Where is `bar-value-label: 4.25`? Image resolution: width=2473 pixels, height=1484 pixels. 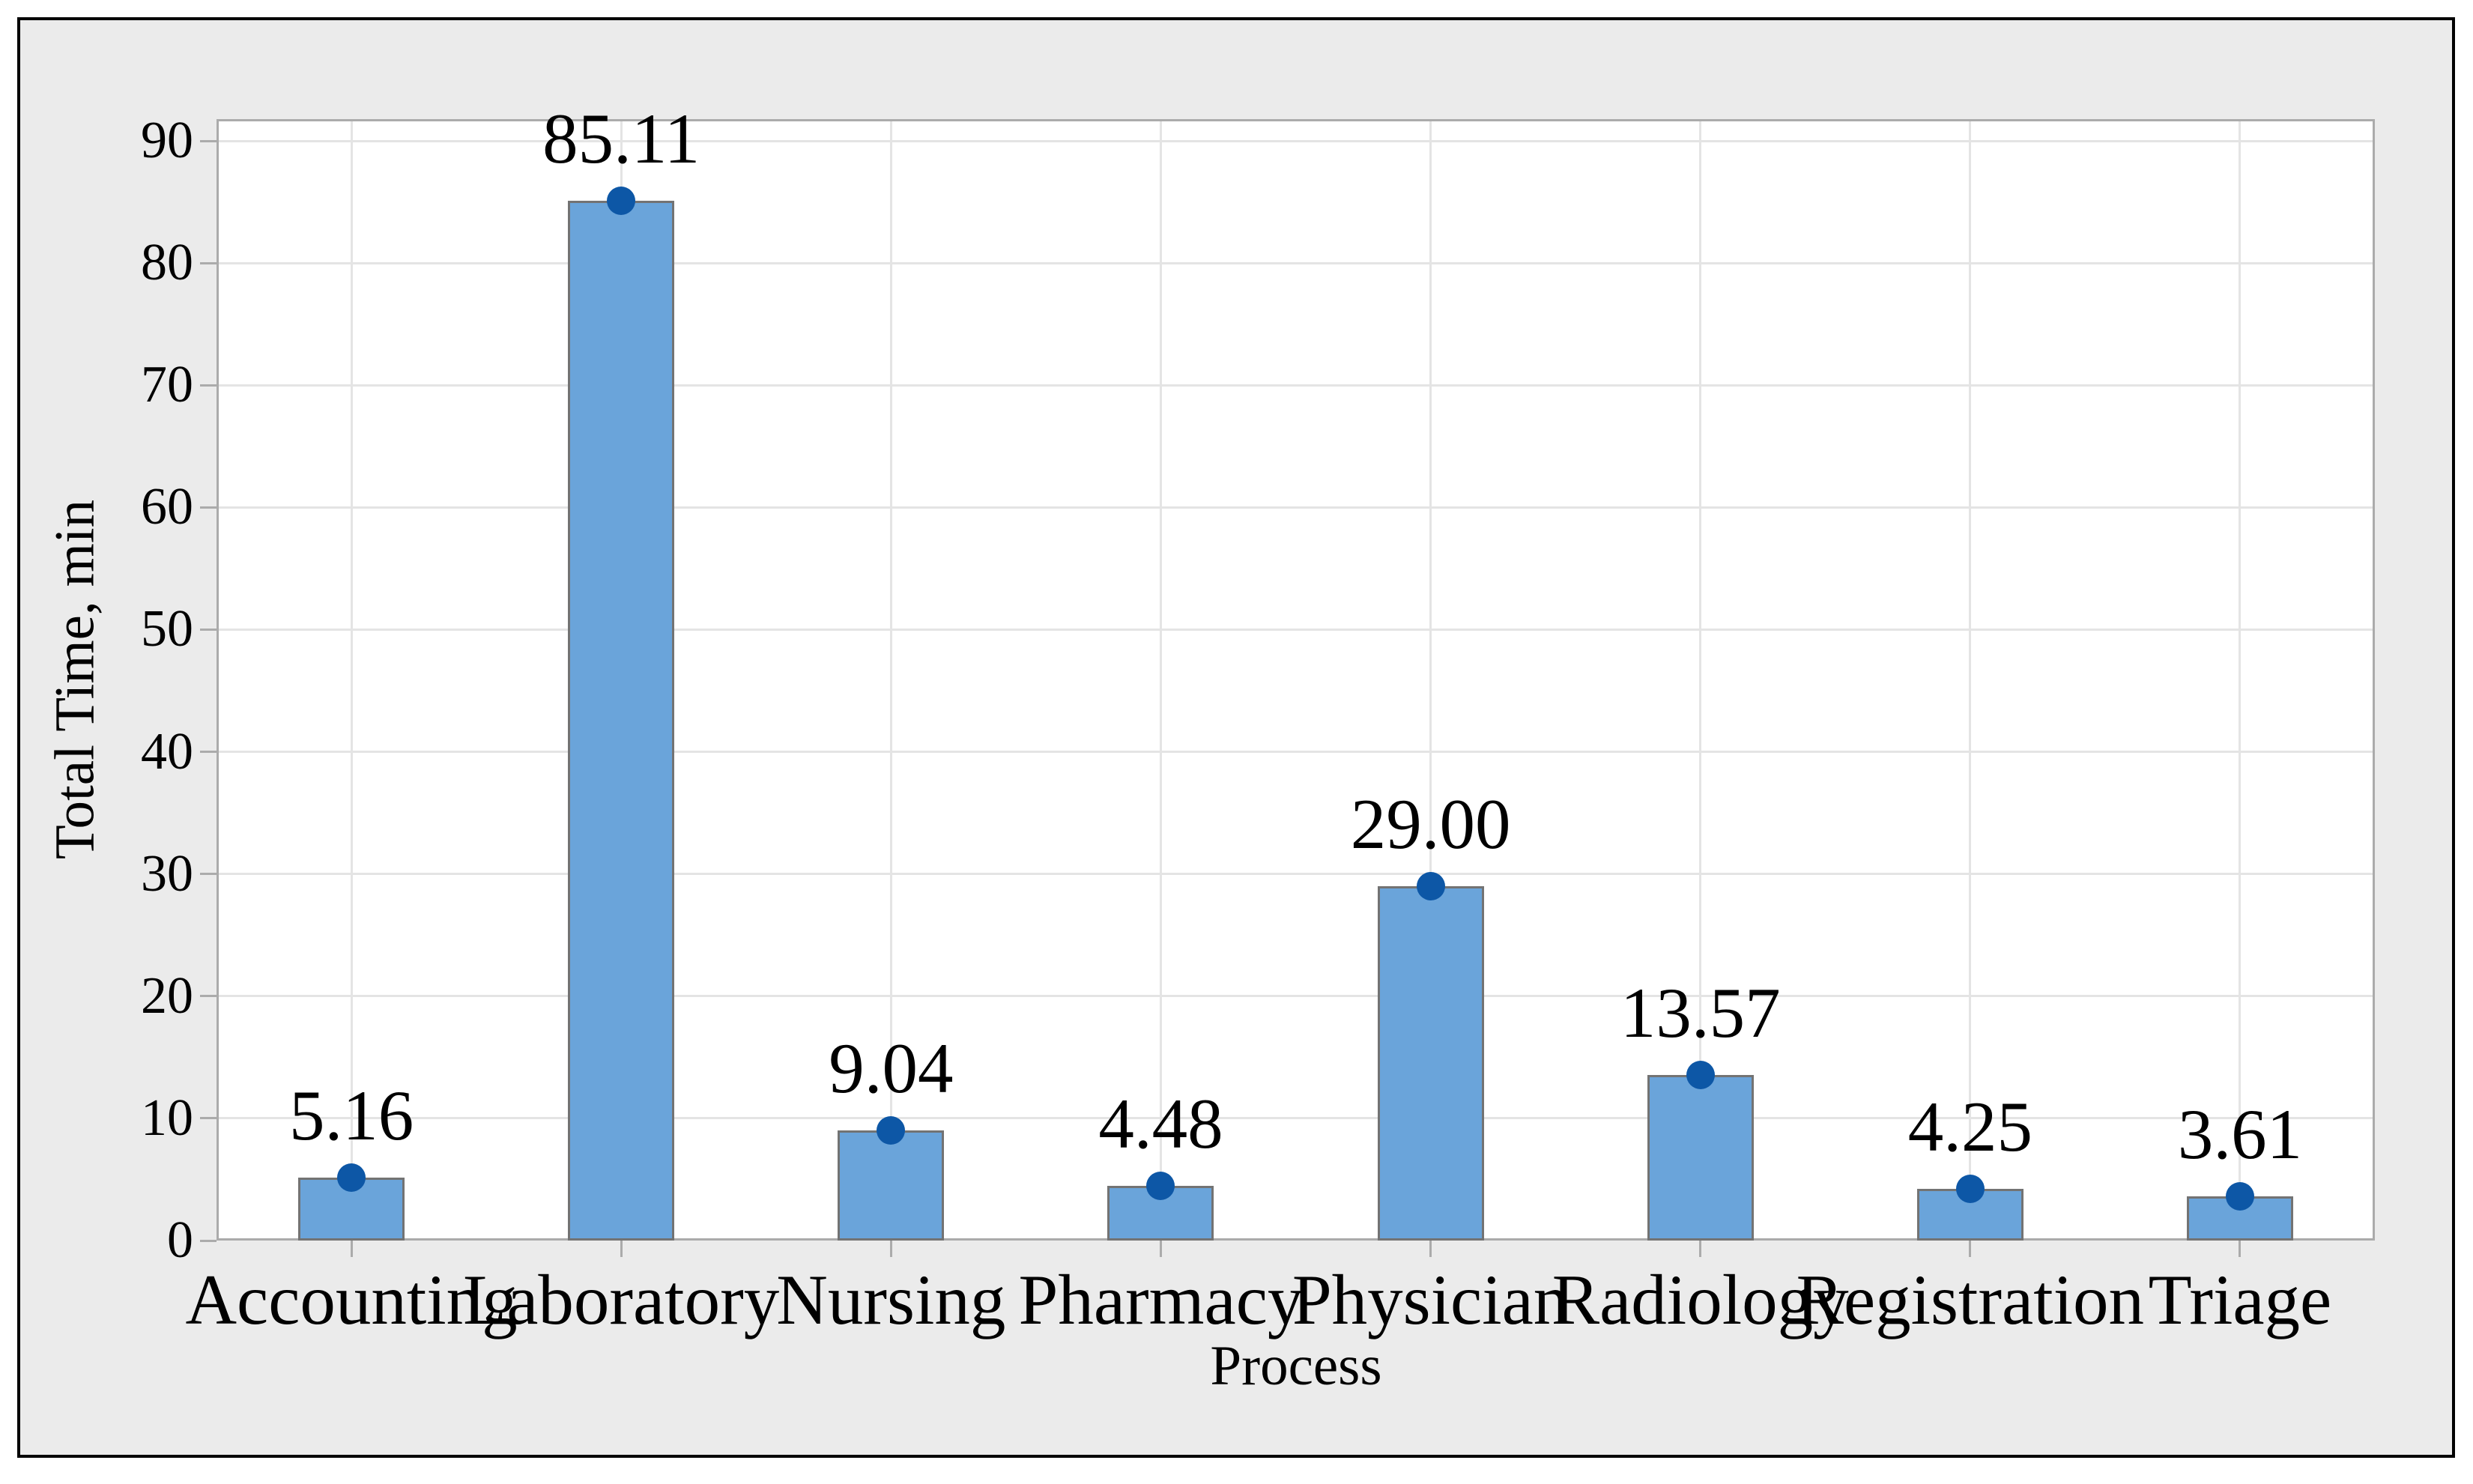
bar-value-label: 4.25 is located at coordinates (1969, 1126).